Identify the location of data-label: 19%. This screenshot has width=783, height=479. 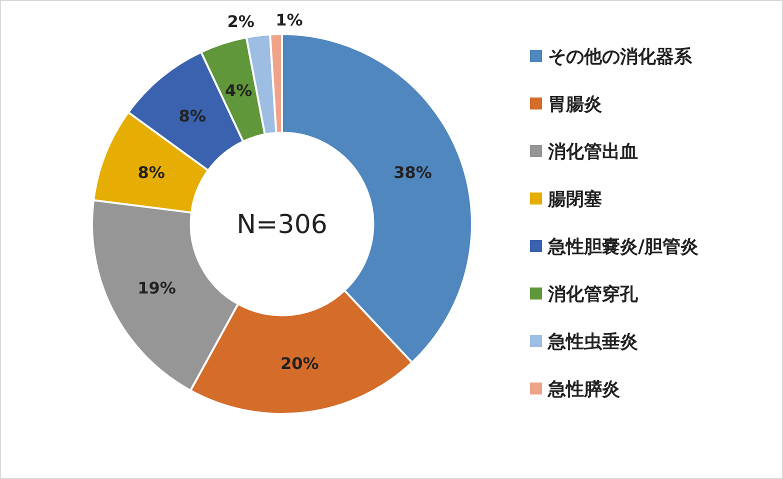
(157, 288).